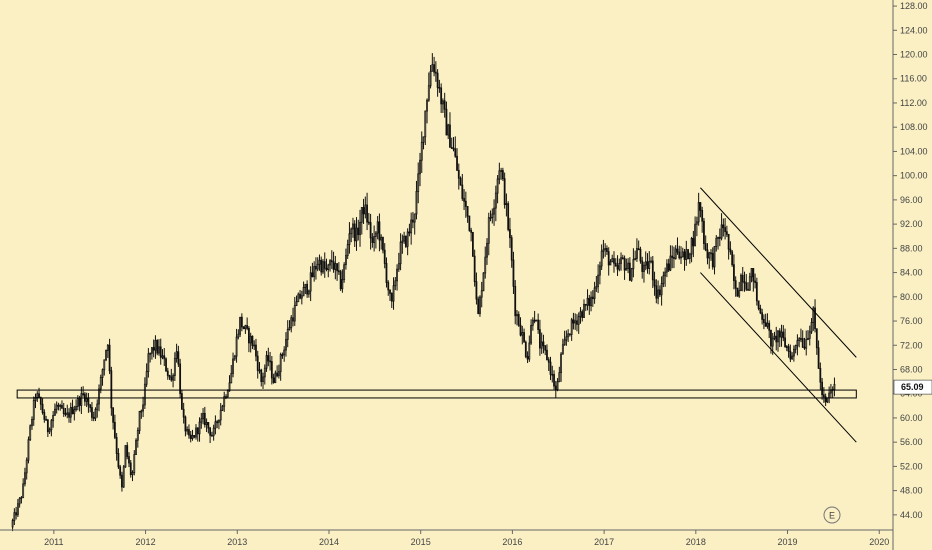 The width and height of the screenshot is (932, 550). Describe the element at coordinates (778, 272) in the screenshot. I see `channel-upper-trendline` at that location.